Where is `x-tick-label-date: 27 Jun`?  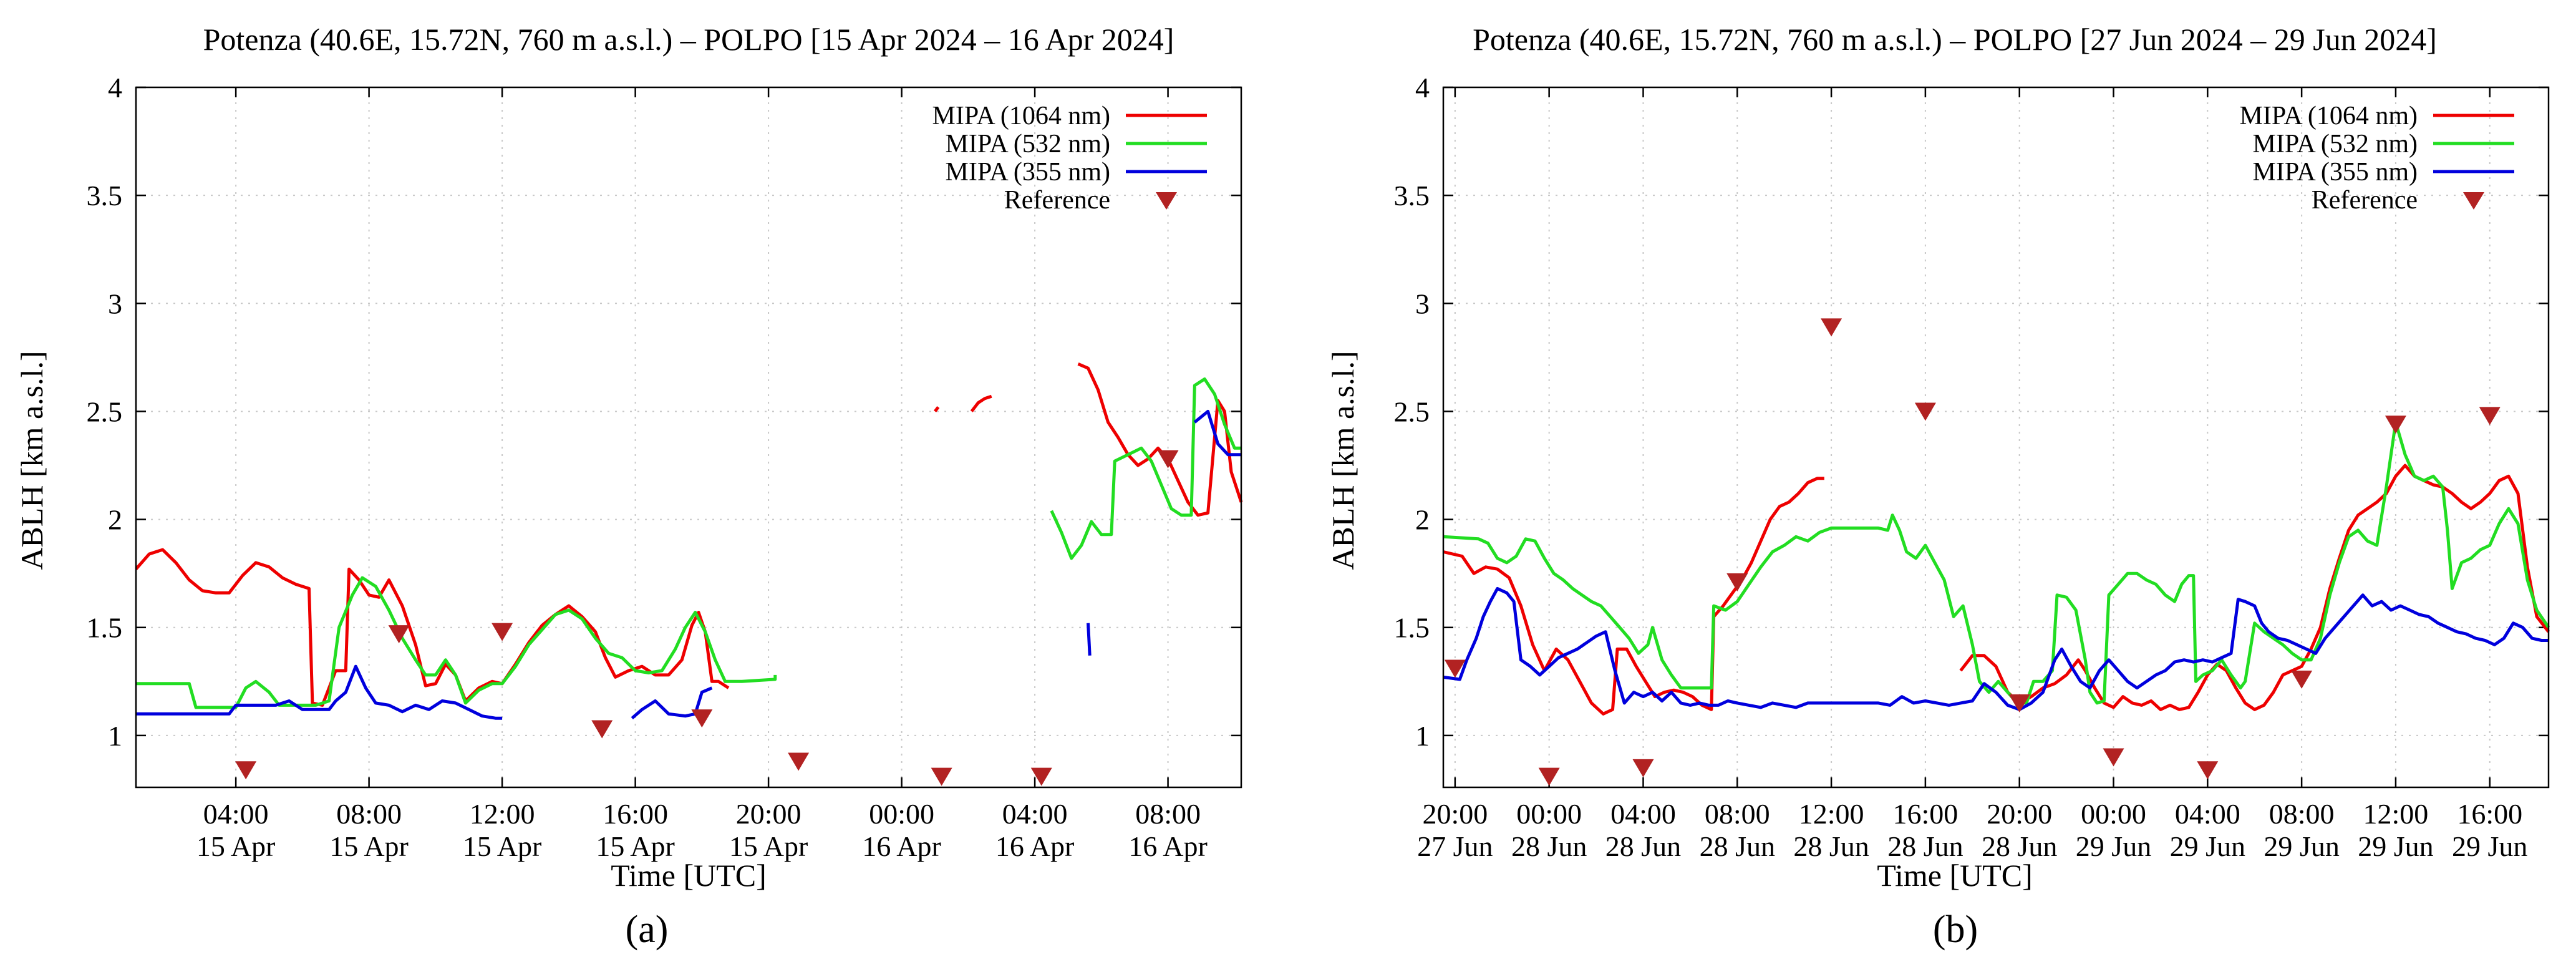
x-tick-label-date: 27 Jun is located at coordinates (1455, 846).